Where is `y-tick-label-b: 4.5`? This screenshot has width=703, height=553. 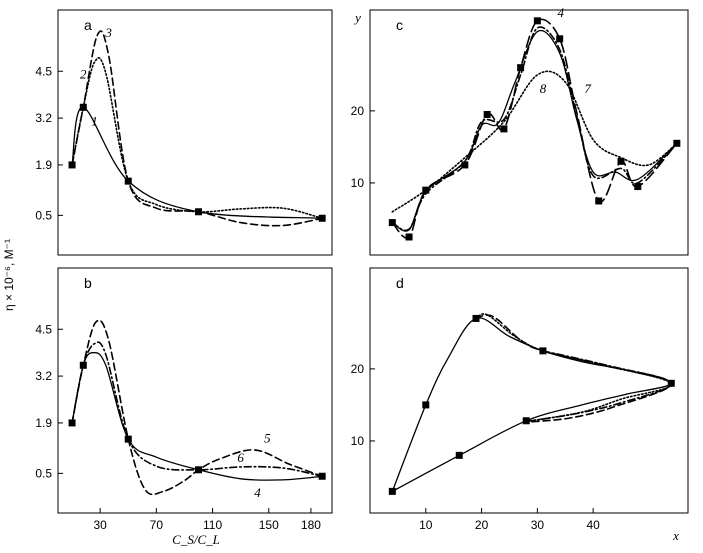 y-tick-label-b: 4.5 is located at coordinates (43, 329).